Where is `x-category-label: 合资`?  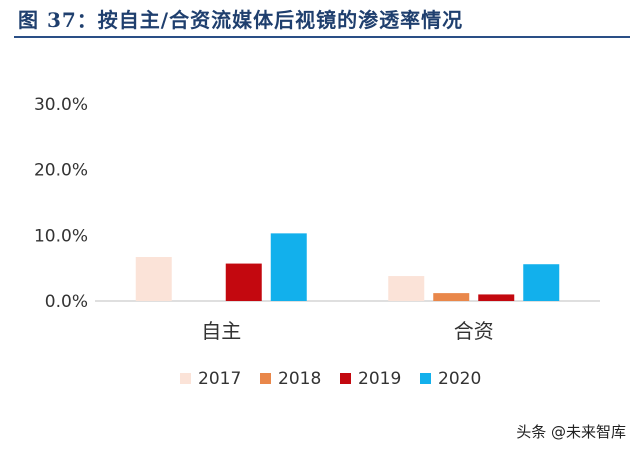 x-category-label: 合资 is located at coordinates (474, 331).